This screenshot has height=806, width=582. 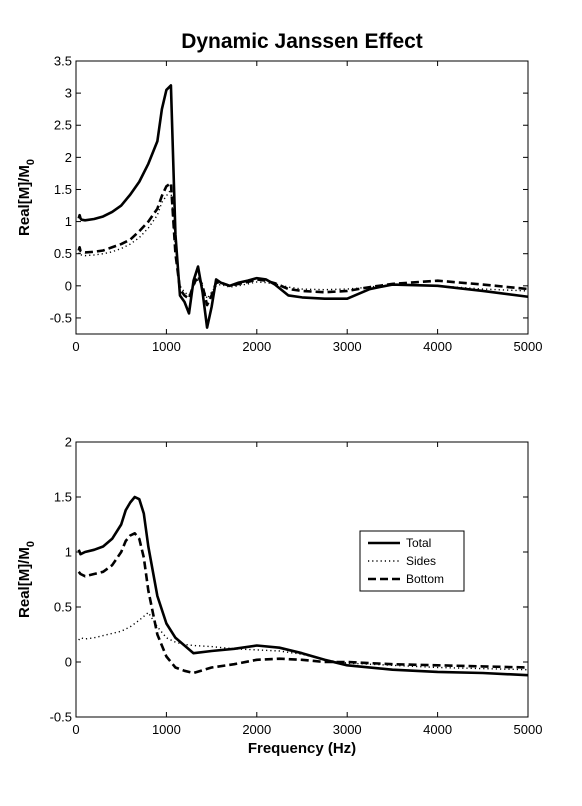 What do you see at coordinates (63, 61) in the screenshot?
I see `chart0-y-tick-label: 3.5` at bounding box center [63, 61].